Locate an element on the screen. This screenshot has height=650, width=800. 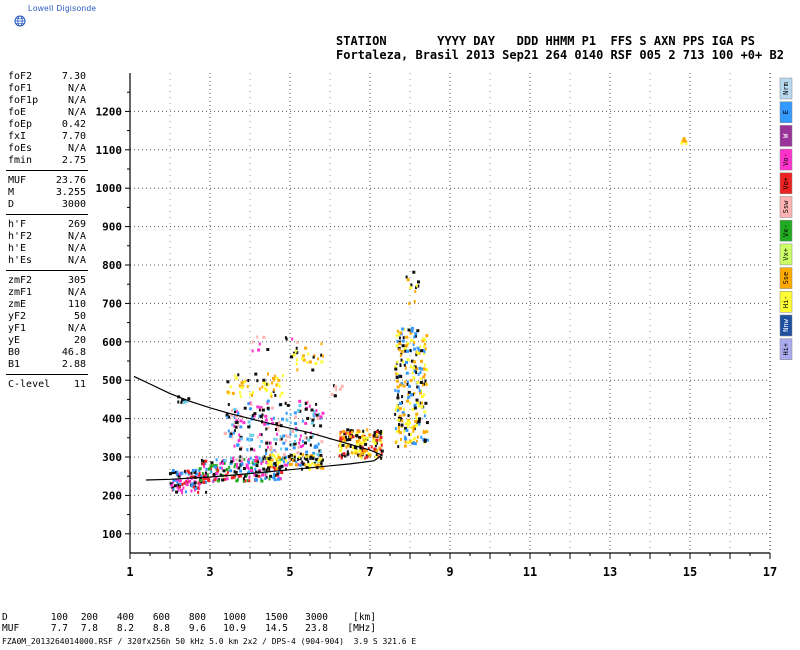
param-row: zmF1 N/A is located at coordinates (46, 293).